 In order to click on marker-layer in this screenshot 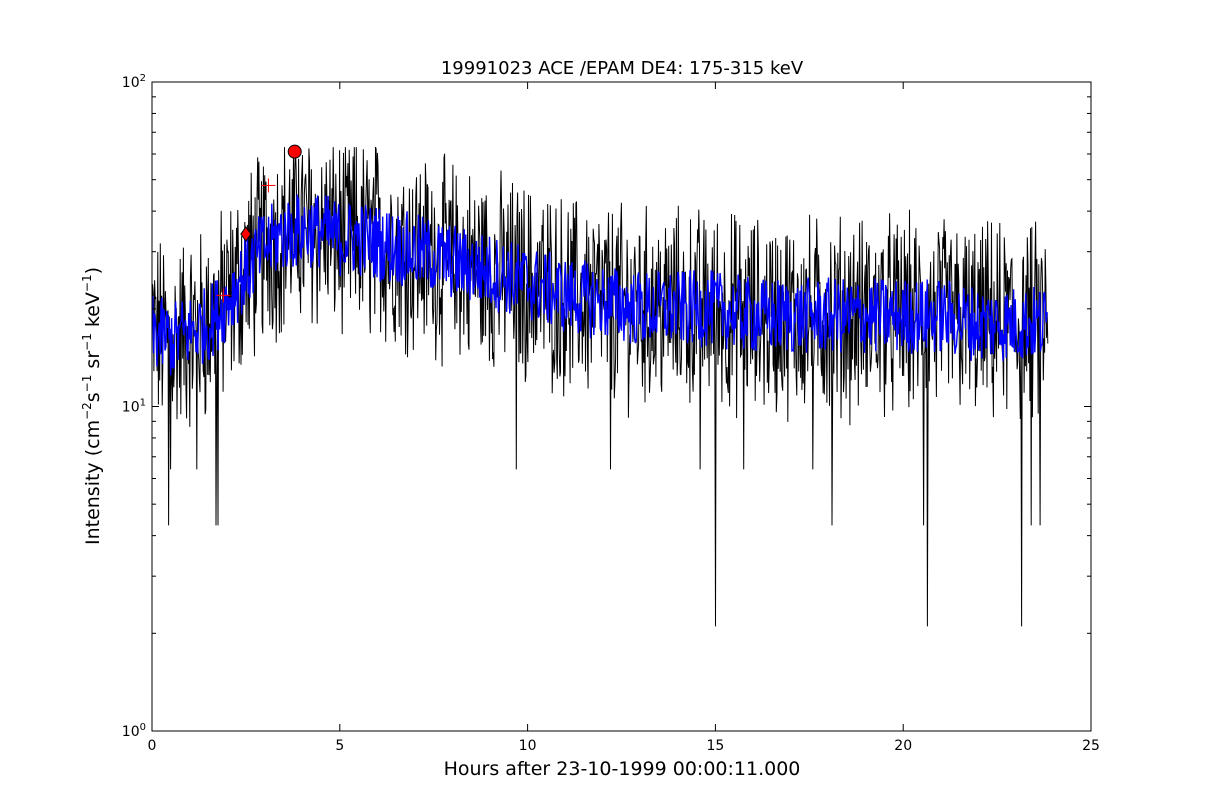, I will do `click(259, 223)`.